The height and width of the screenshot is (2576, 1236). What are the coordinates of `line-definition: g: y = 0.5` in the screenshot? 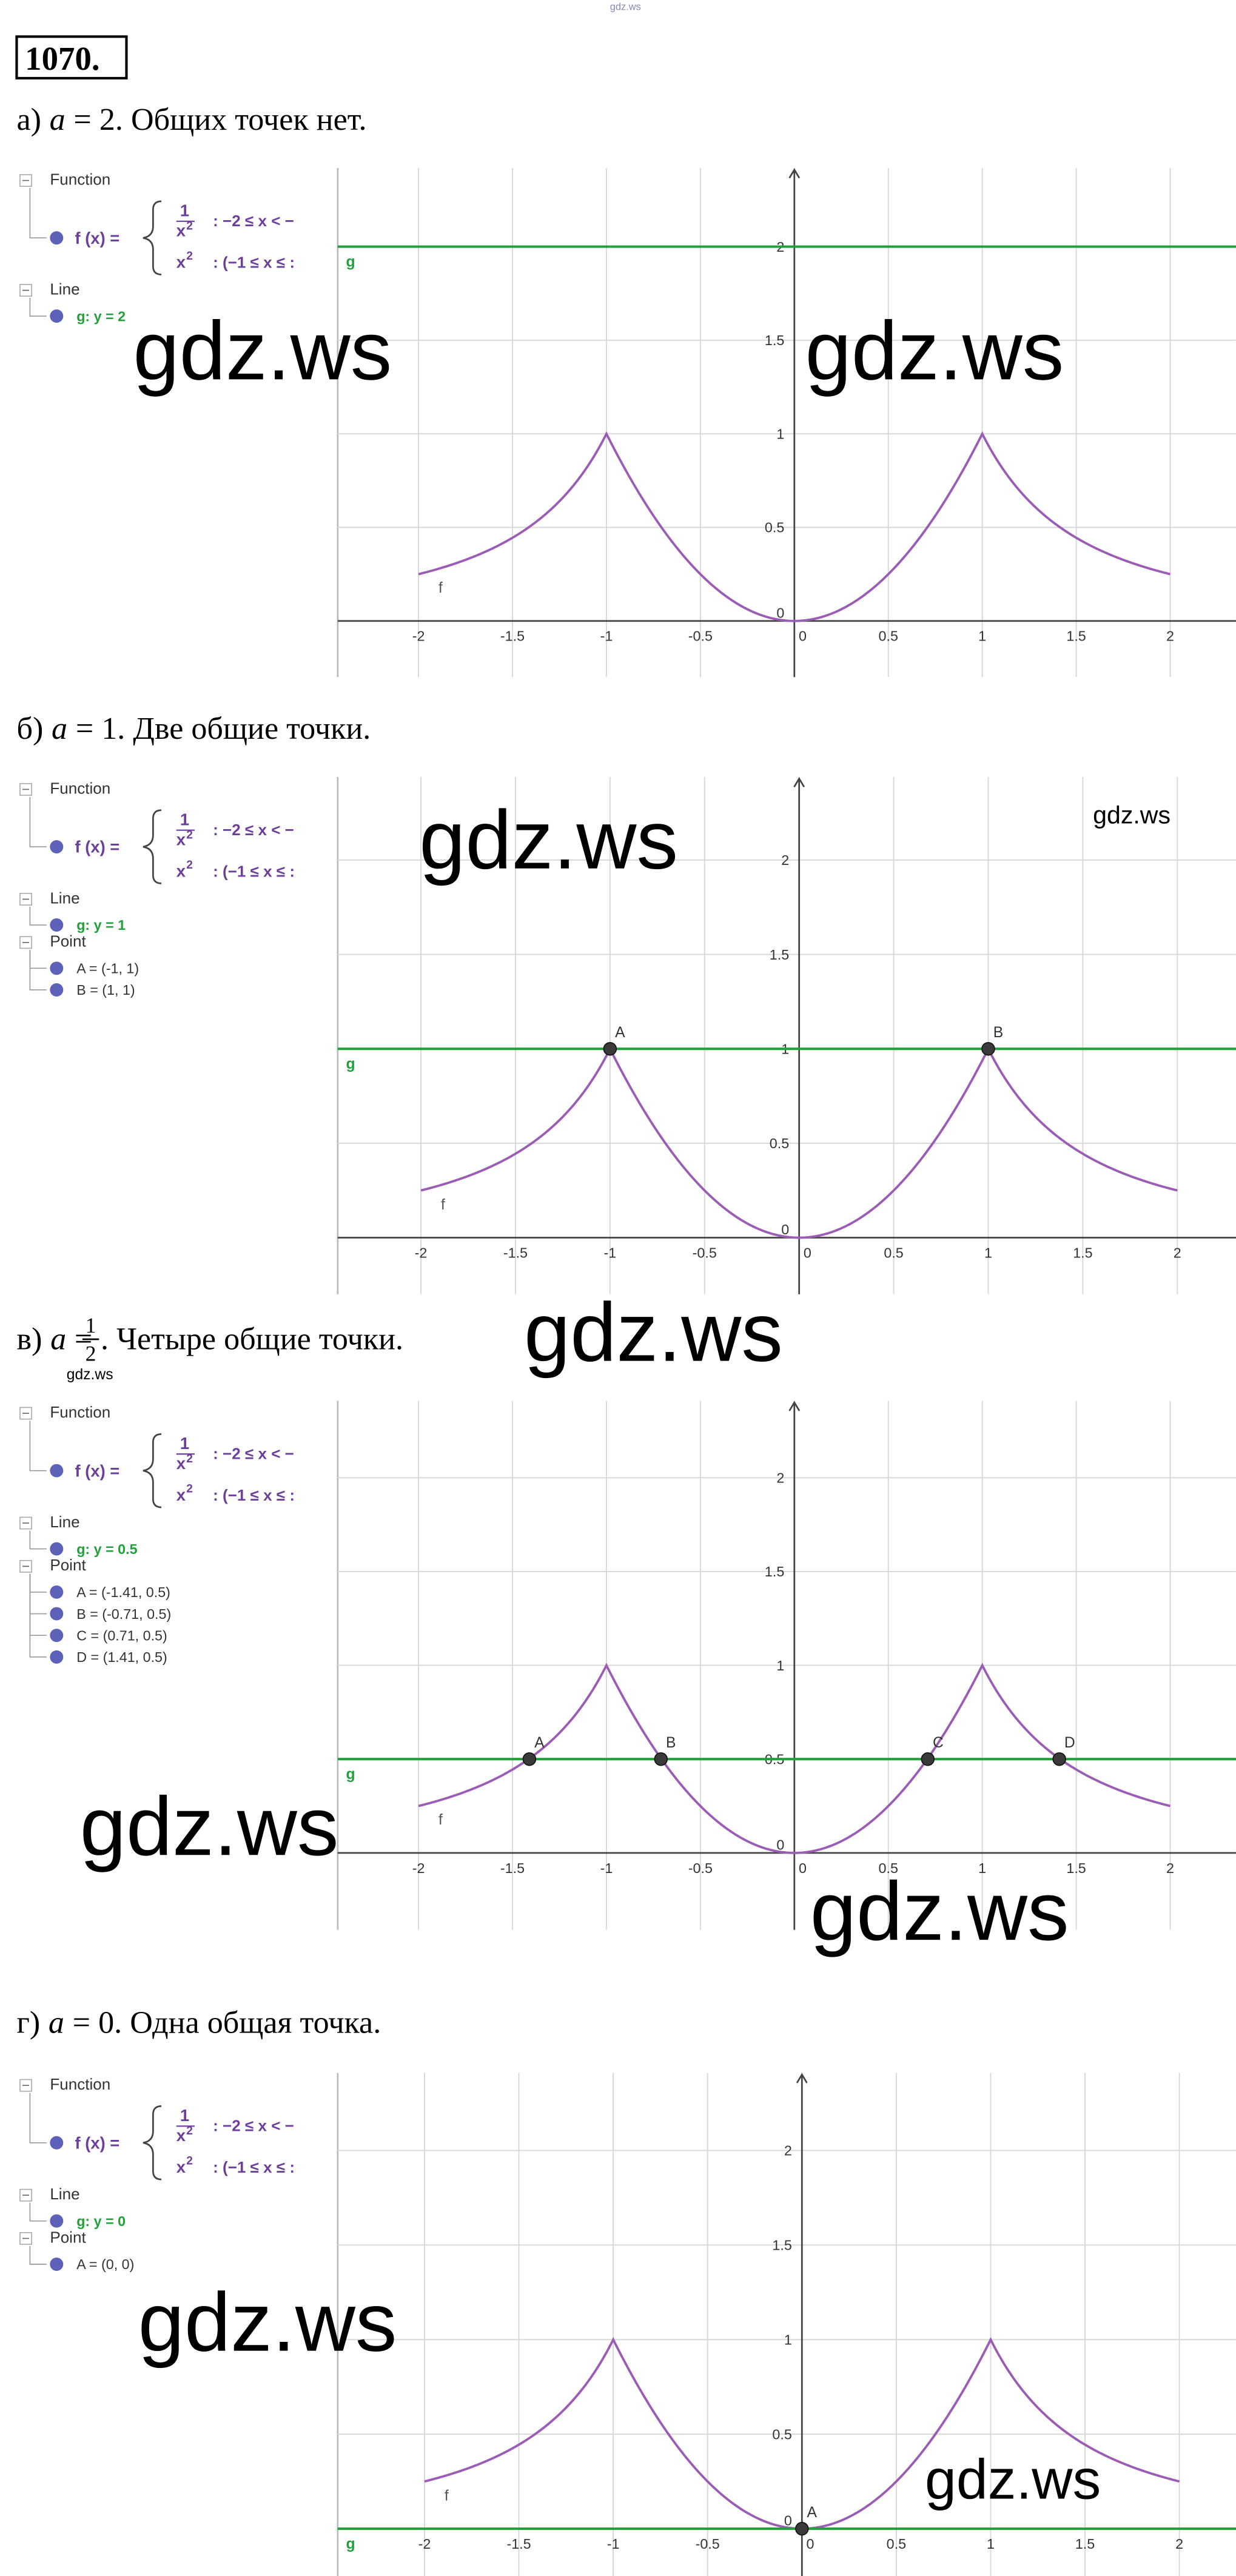 It's located at (106, 1549).